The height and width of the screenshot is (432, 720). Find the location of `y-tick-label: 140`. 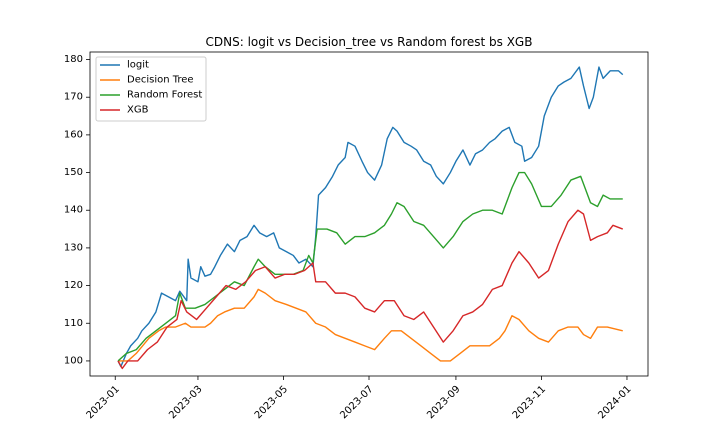

y-tick-label: 140 is located at coordinates (73, 210).